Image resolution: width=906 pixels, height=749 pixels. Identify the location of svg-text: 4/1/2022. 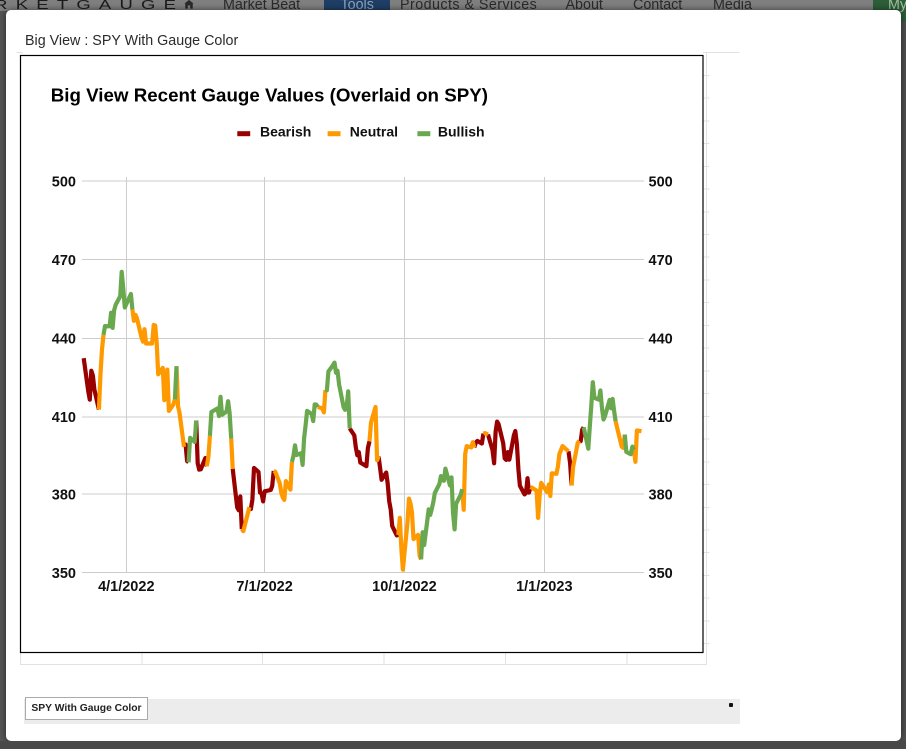
(126, 587).